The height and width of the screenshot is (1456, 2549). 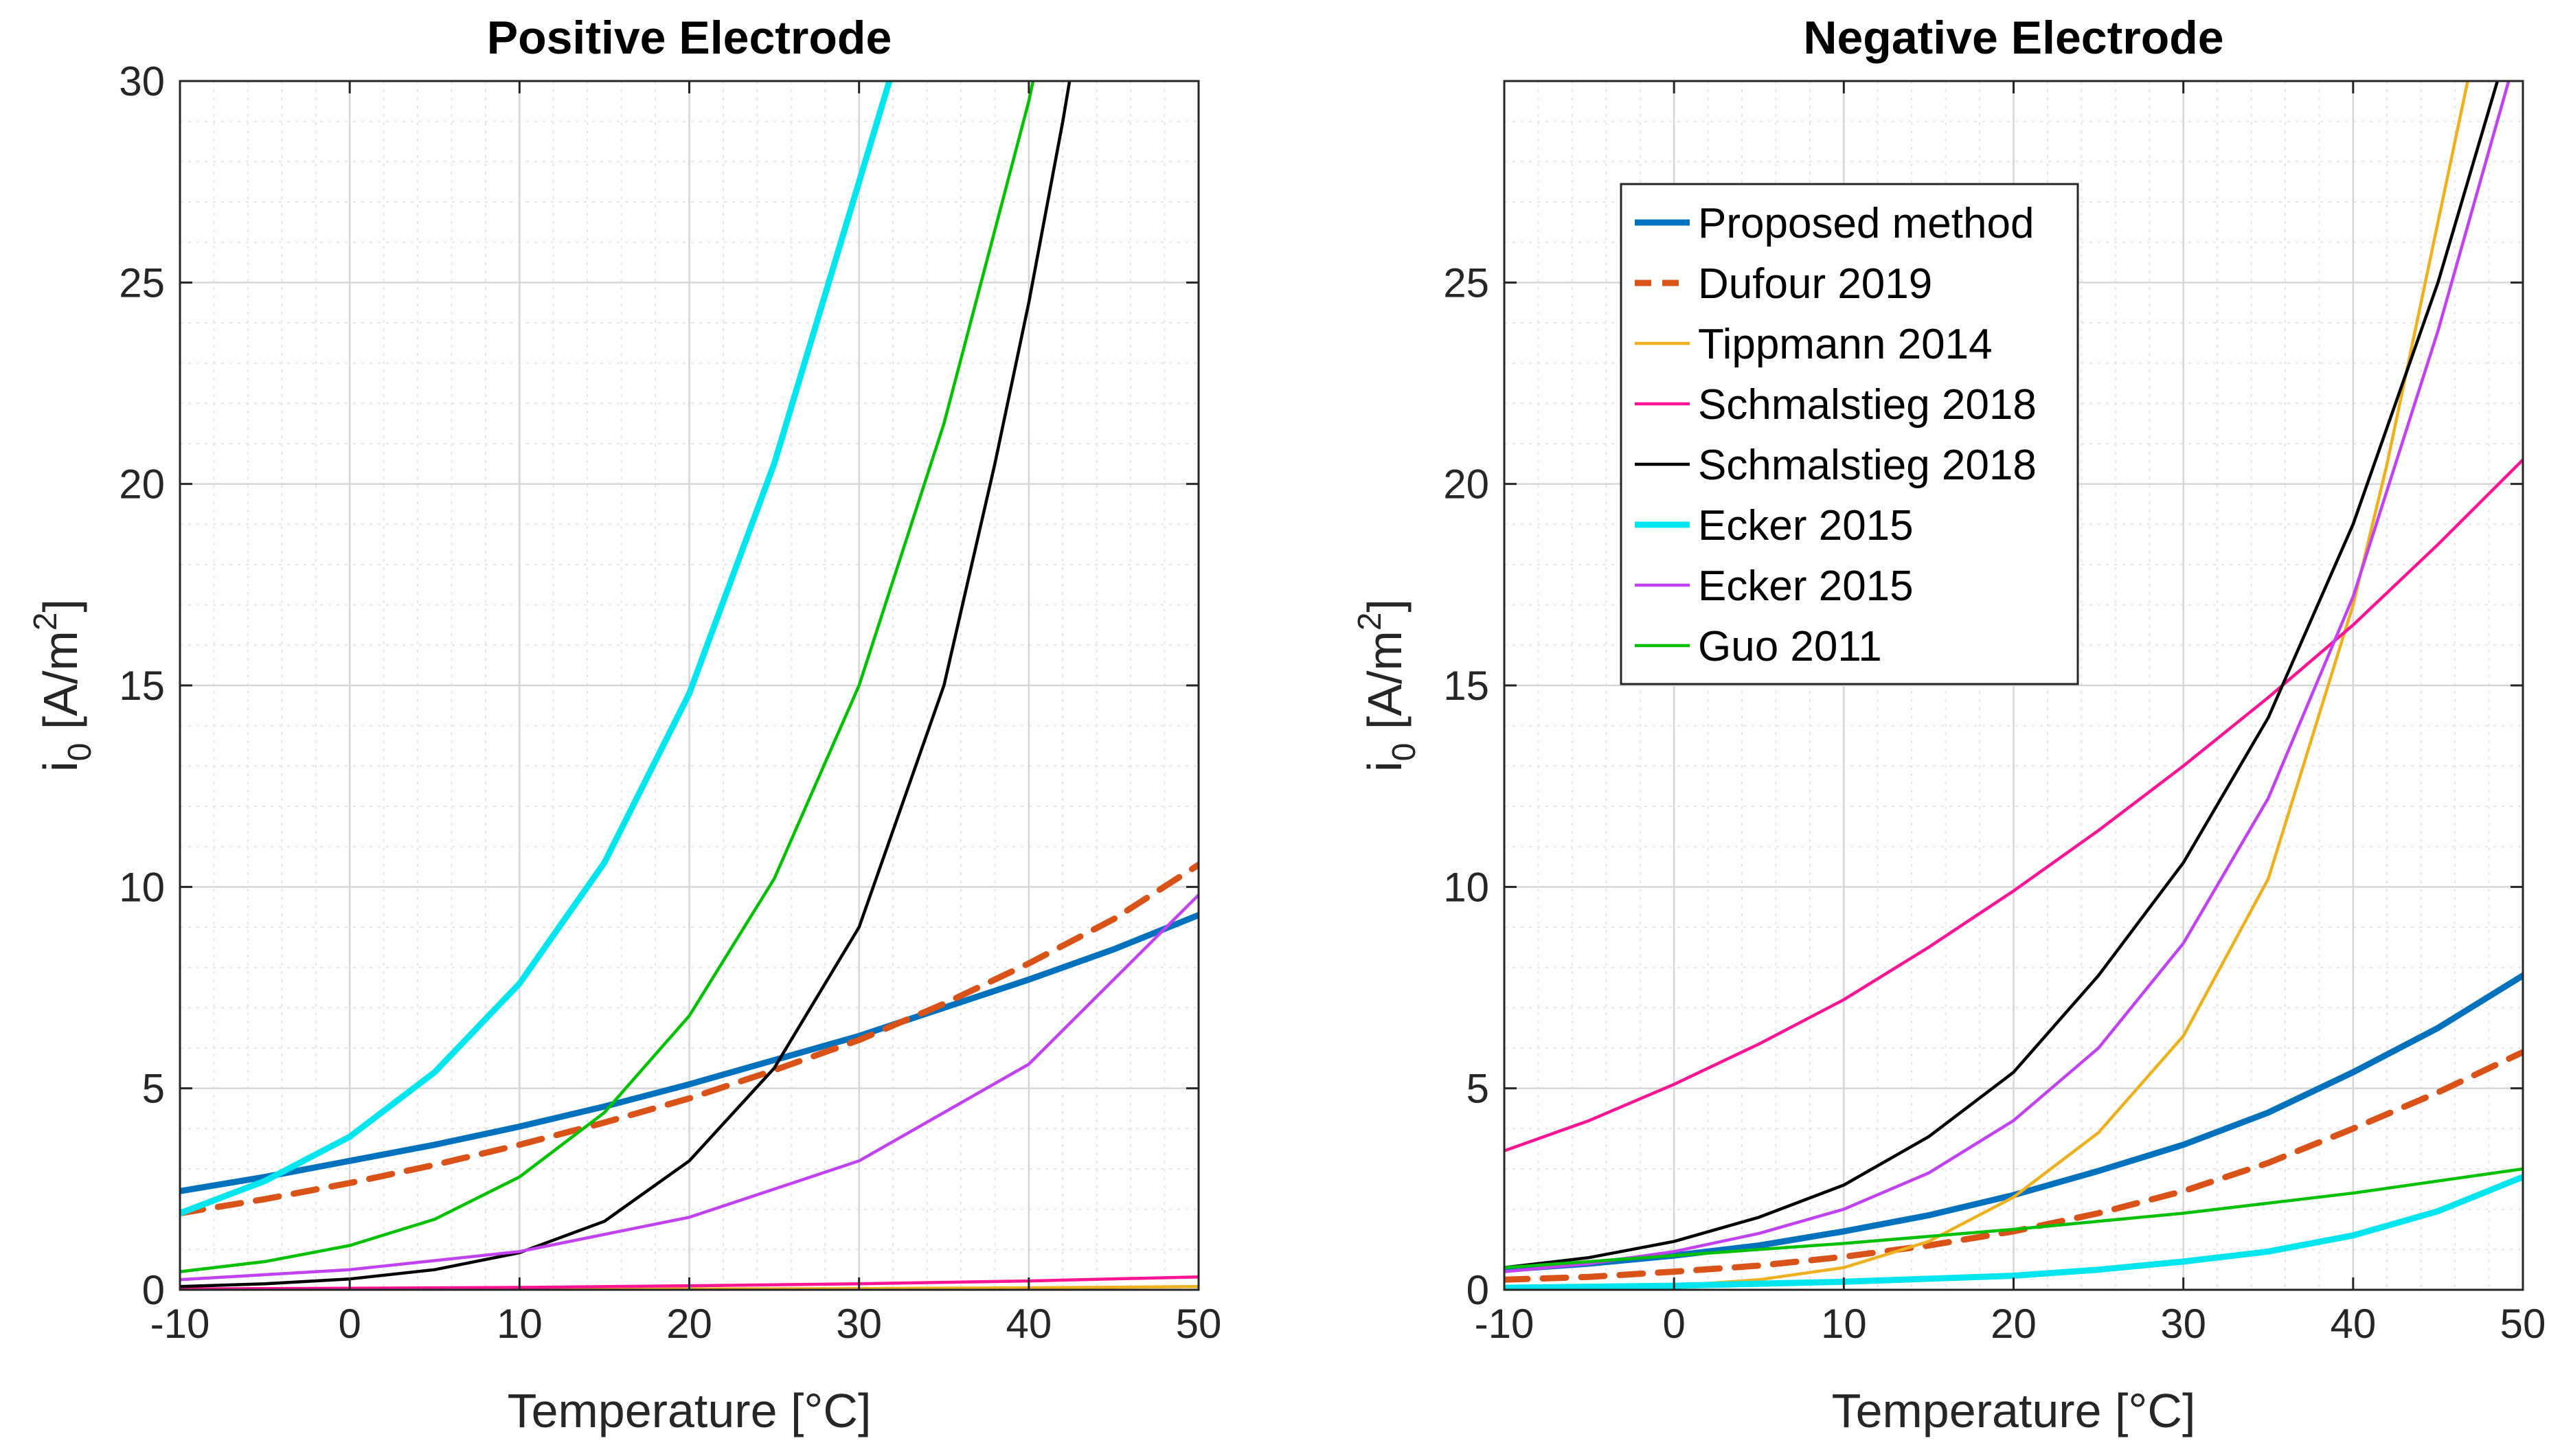 I want to click on series-line-proposed-method, so click(x=689, y=1052).